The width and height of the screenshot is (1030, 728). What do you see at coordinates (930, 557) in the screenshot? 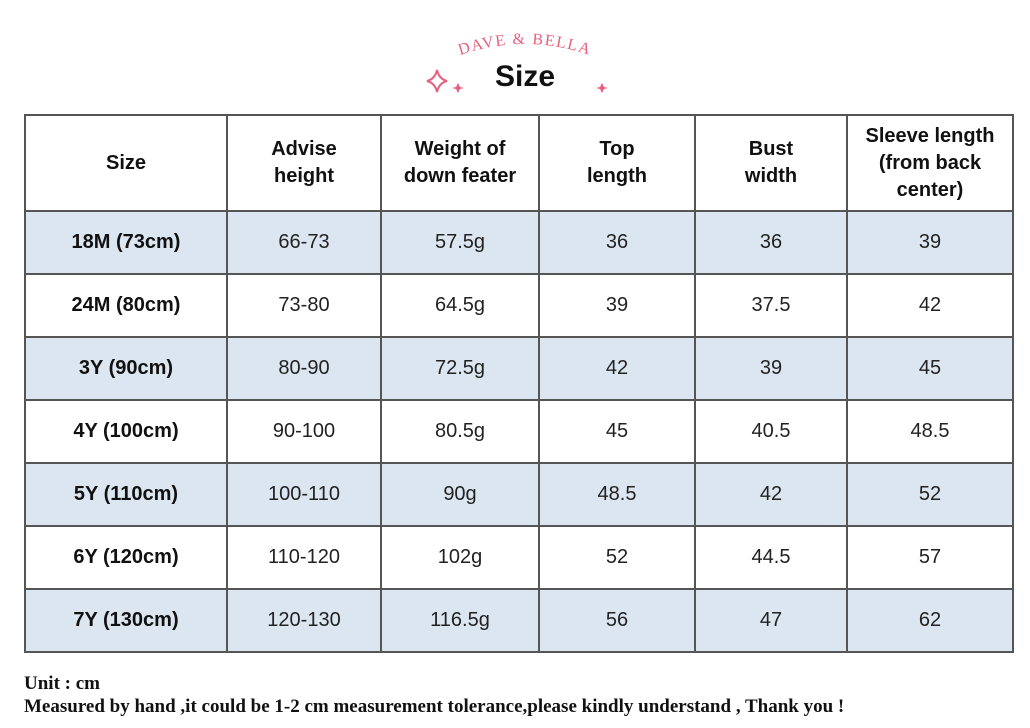
I see `sleeve-length-cell: 57` at bounding box center [930, 557].